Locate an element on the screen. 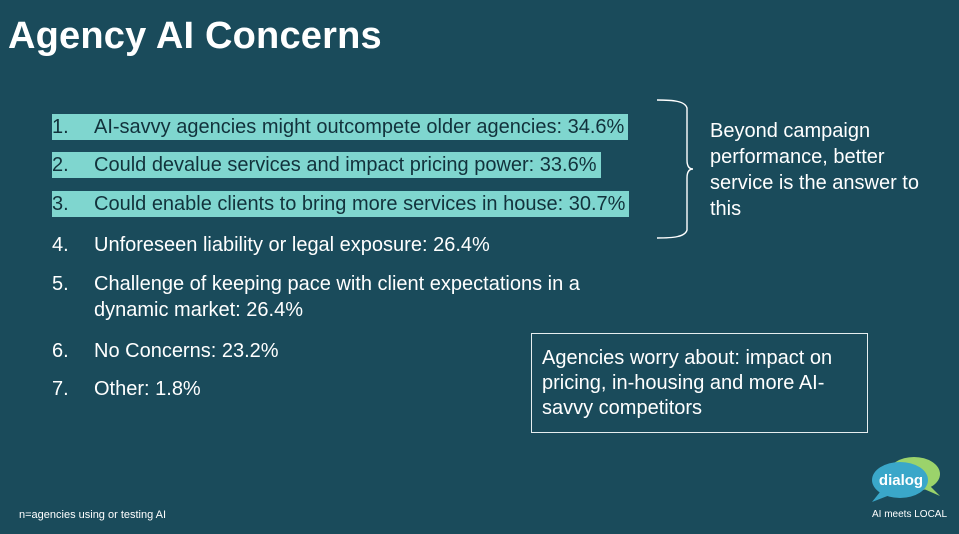  logo-word: dialog is located at coordinates (901, 480).